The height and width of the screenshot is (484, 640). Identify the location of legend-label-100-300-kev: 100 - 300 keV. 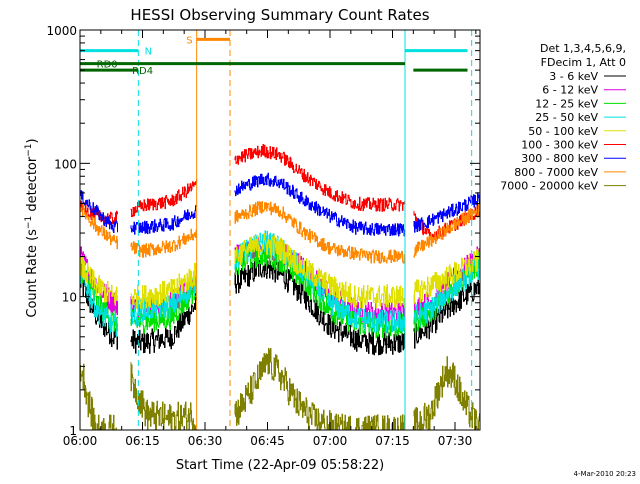
(559, 145).